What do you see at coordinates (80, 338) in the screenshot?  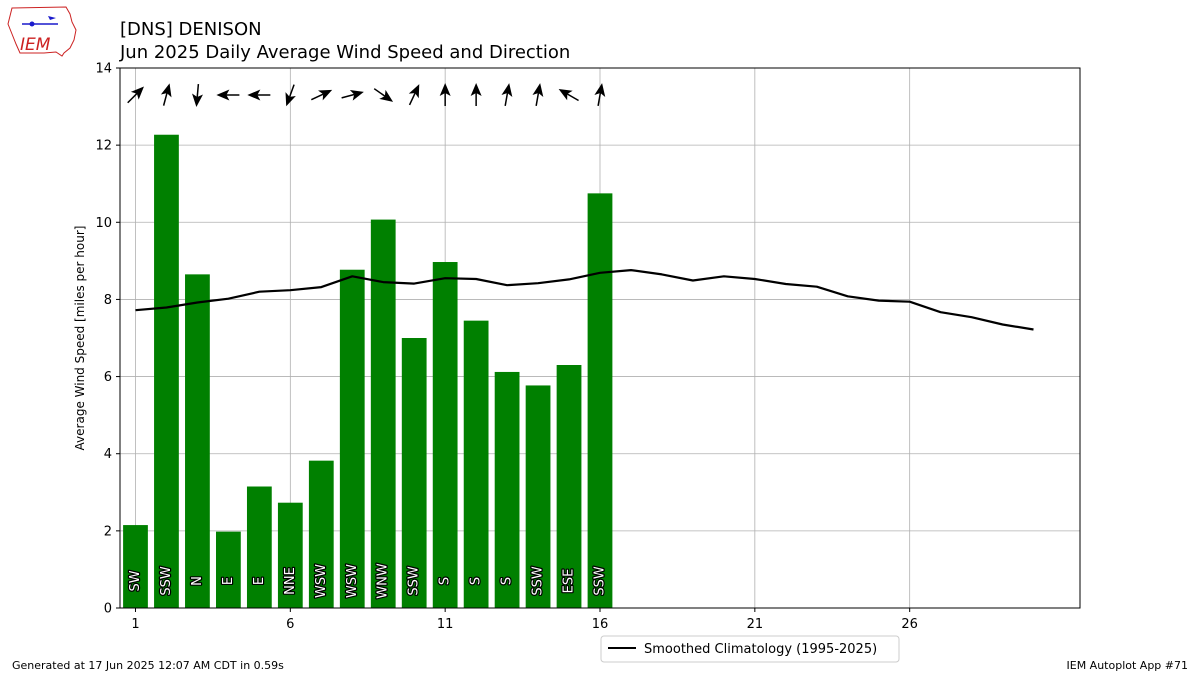 I see `y-axis-label: Average Wind Speed [miles per hour]` at bounding box center [80, 338].